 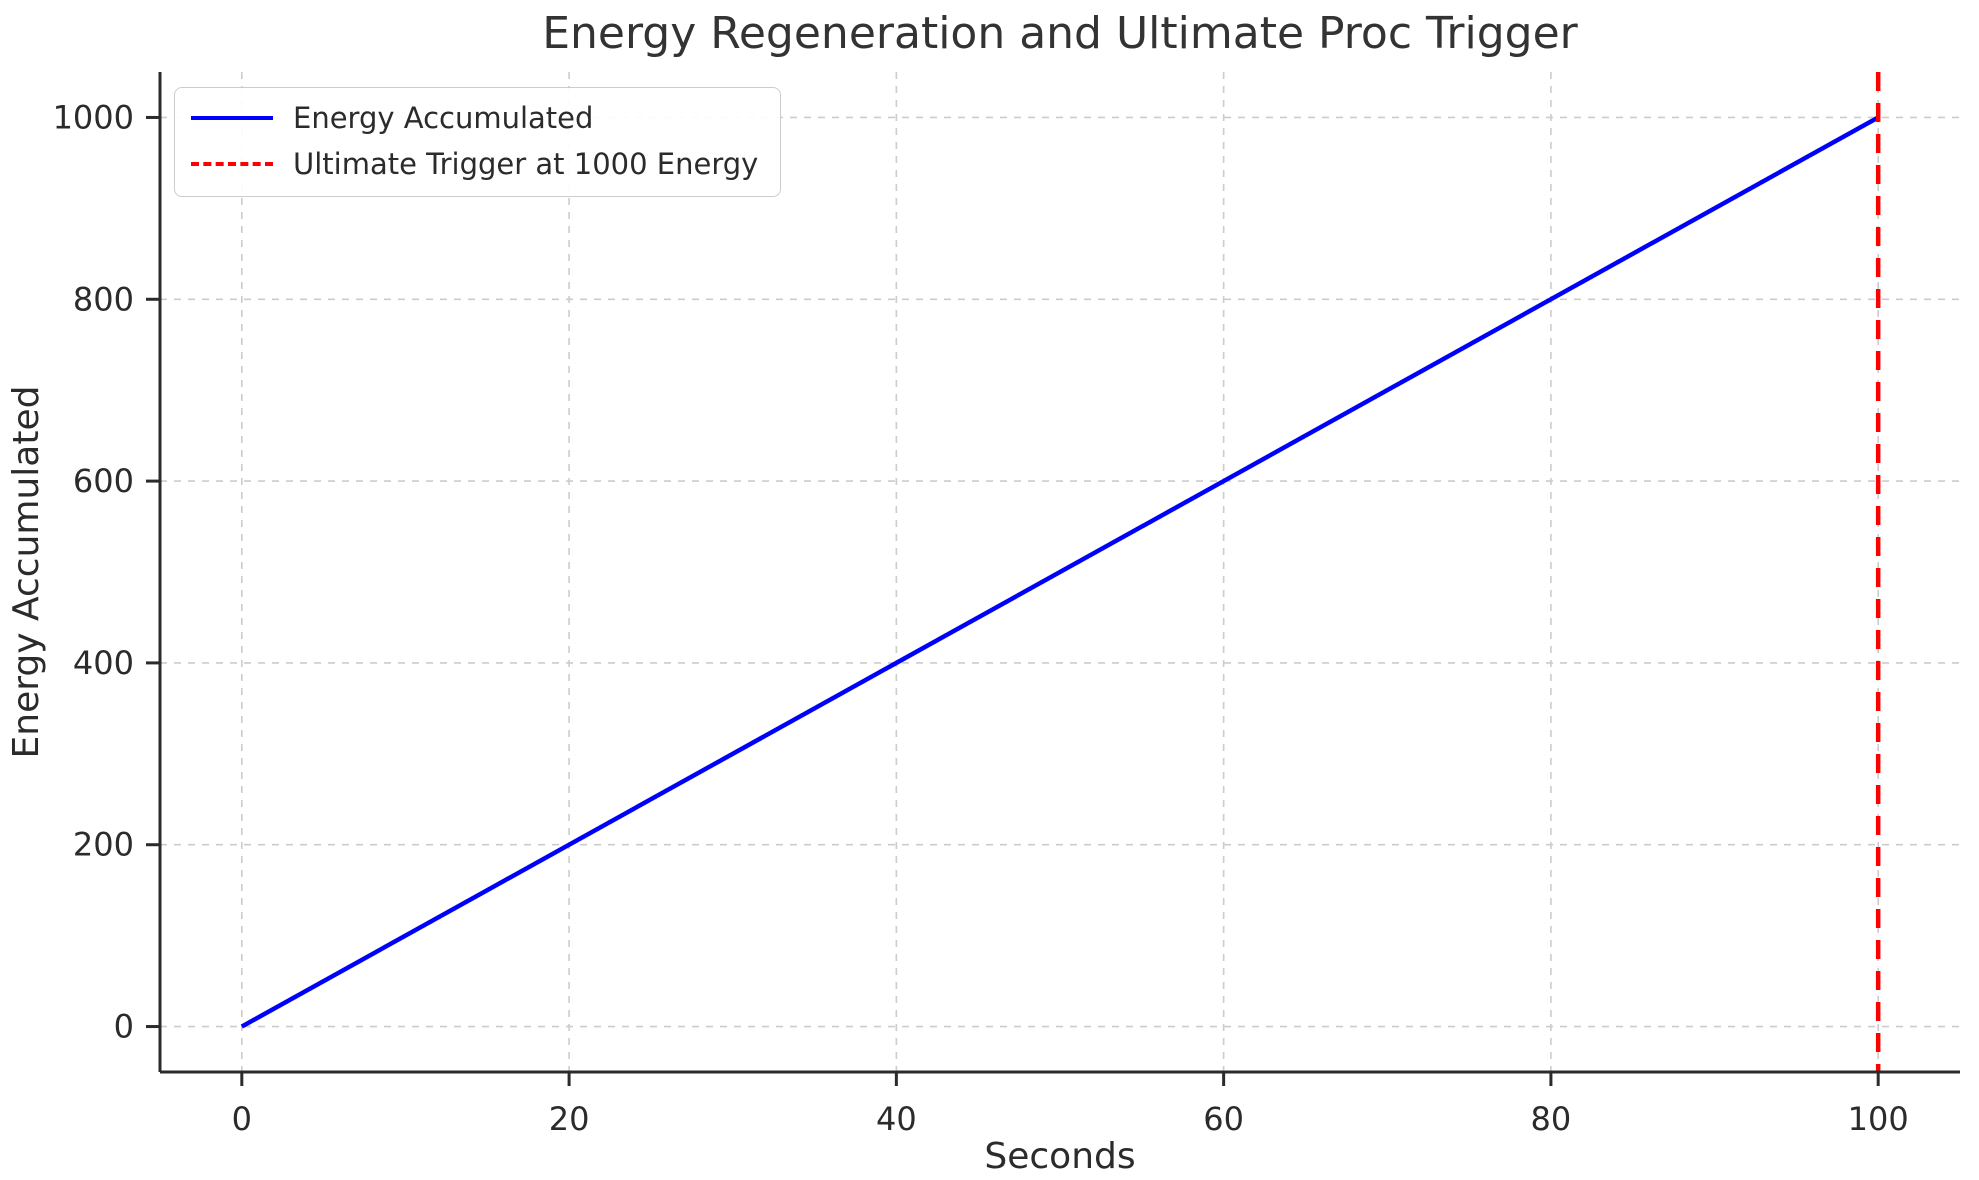 I want to click on x-tick-label: 100, so click(x=1878, y=1119).